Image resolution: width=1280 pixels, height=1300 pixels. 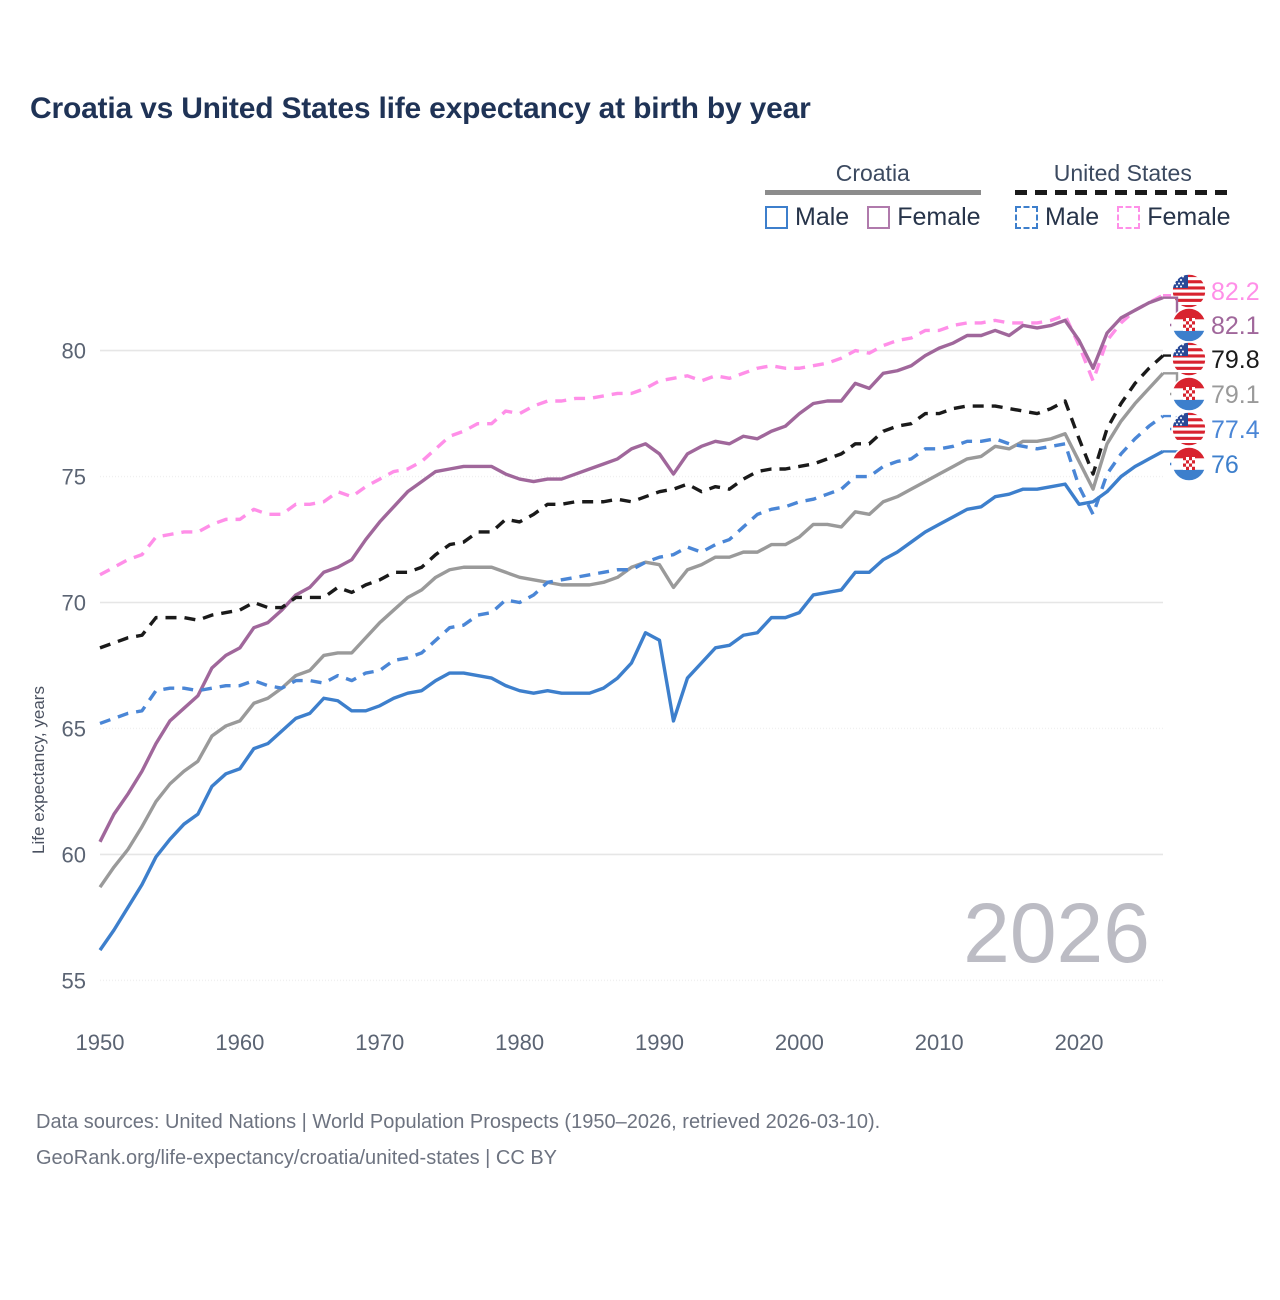 I want to click on series-end-markers: 82.2 82.1 79.8 79.1 77.4 76, so click(x=1211, y=377).